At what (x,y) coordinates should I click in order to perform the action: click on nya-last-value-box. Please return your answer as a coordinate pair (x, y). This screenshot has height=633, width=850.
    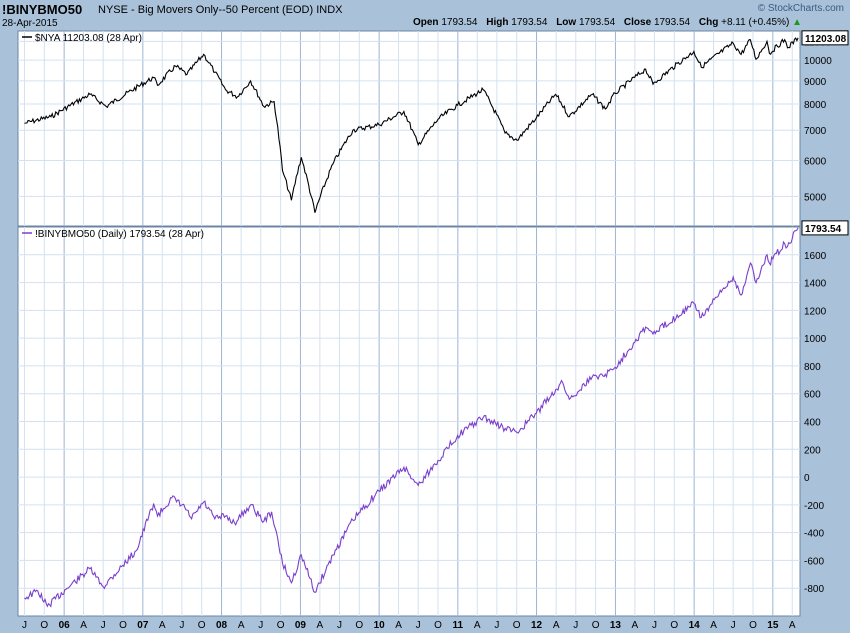
    Looking at the image, I should click on (825, 38).